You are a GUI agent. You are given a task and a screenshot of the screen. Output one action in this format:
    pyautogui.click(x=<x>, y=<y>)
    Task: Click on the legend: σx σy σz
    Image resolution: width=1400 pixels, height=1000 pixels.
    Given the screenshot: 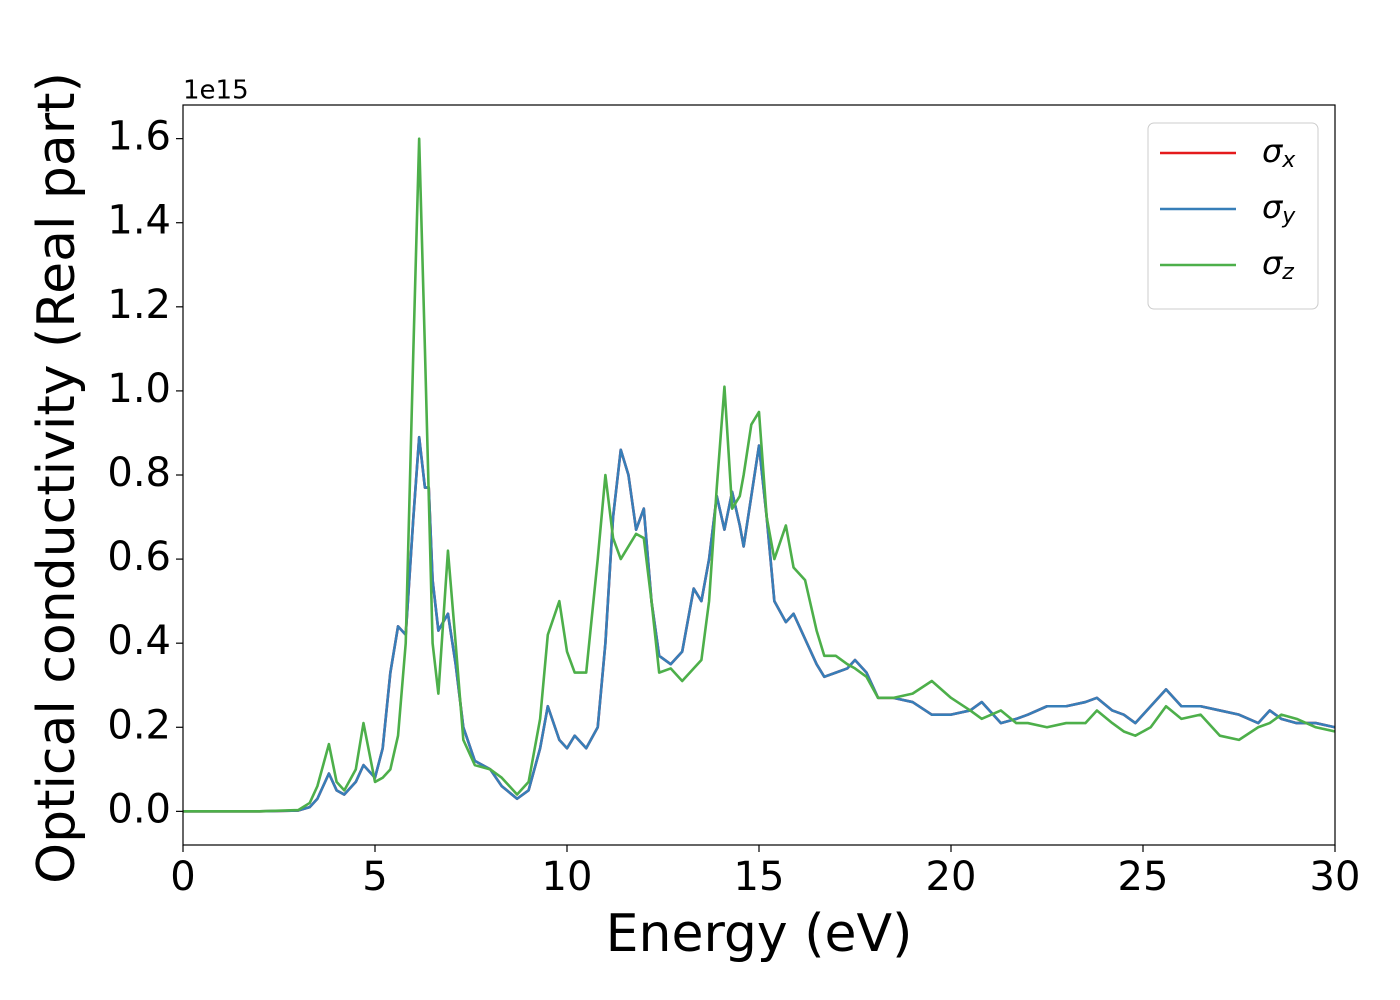 What is the action you would take?
    pyautogui.click(x=1233, y=216)
    